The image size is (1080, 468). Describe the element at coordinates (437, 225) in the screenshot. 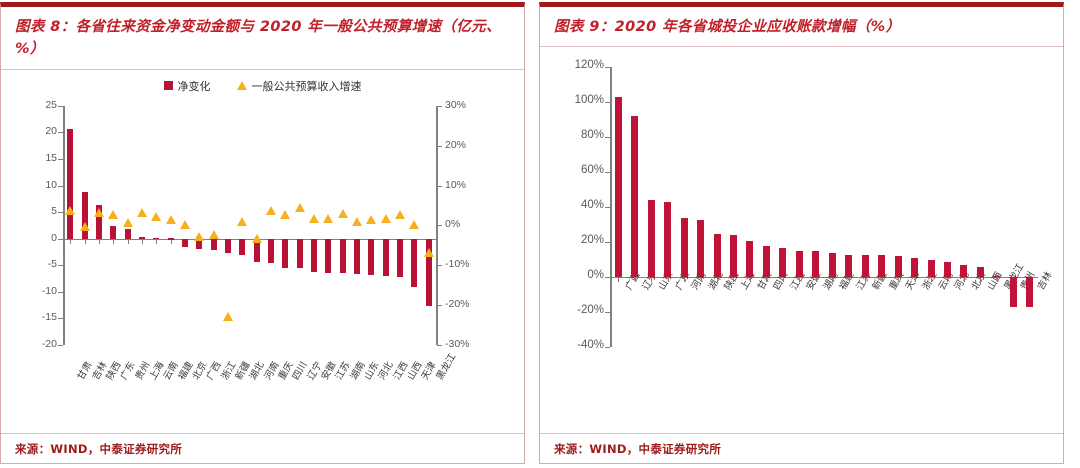

I see `y-axis-right` at that location.